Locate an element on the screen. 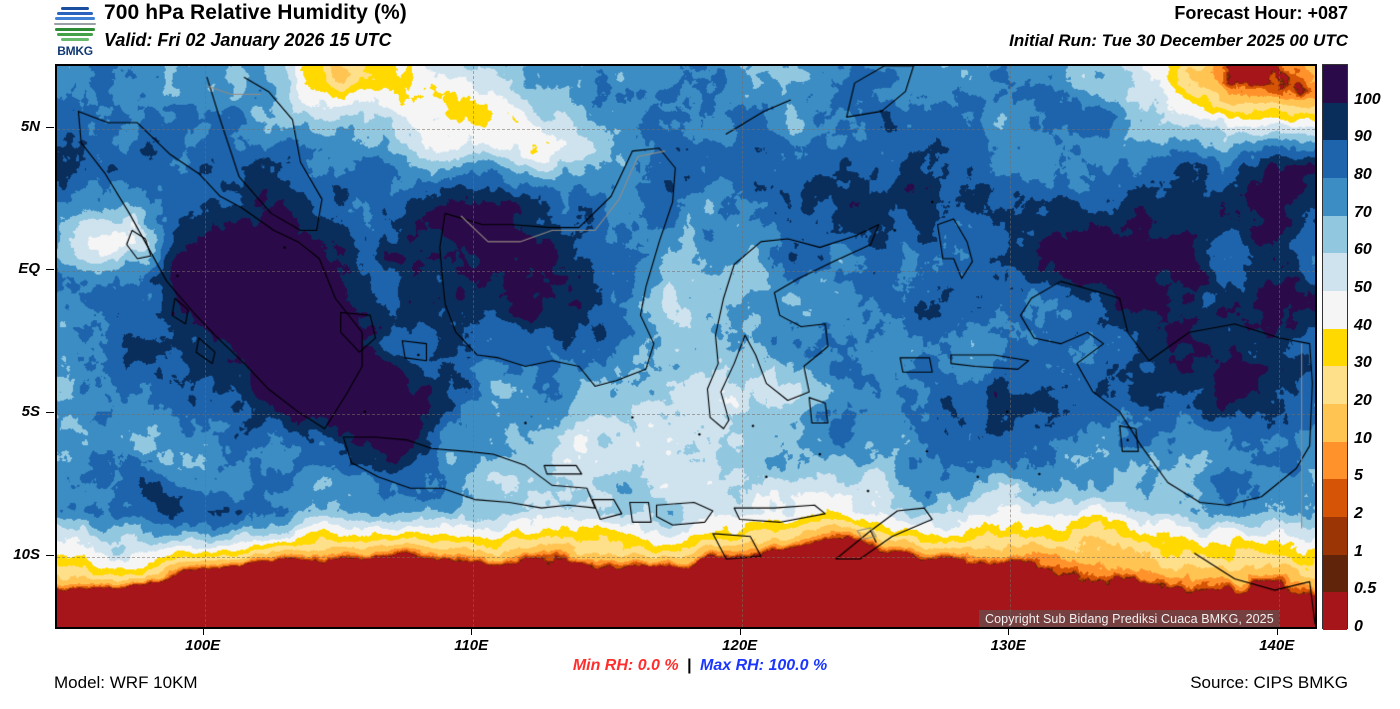 Image resolution: width=1400 pixels, height=709 pixels. colorbar-tick-label: 100 is located at coordinates (1367, 99).